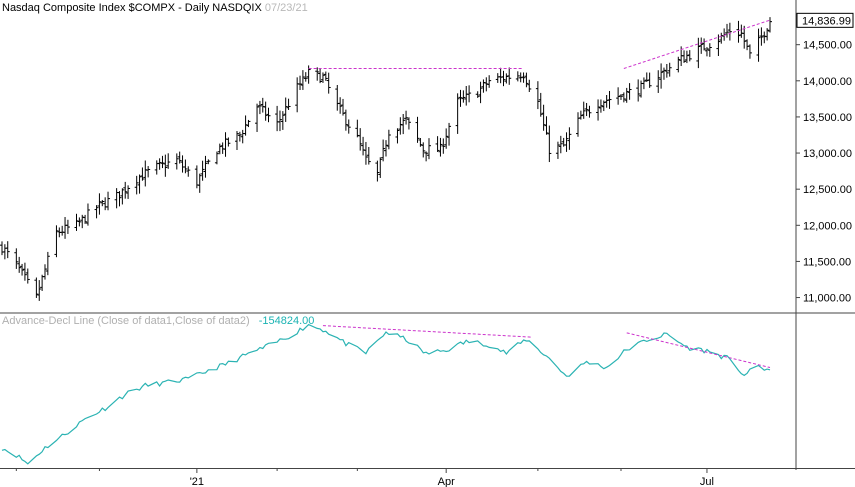  What do you see at coordinates (827, 82) in the screenshot?
I see `price-y-tick-label: 14,000.00` at bounding box center [827, 82].